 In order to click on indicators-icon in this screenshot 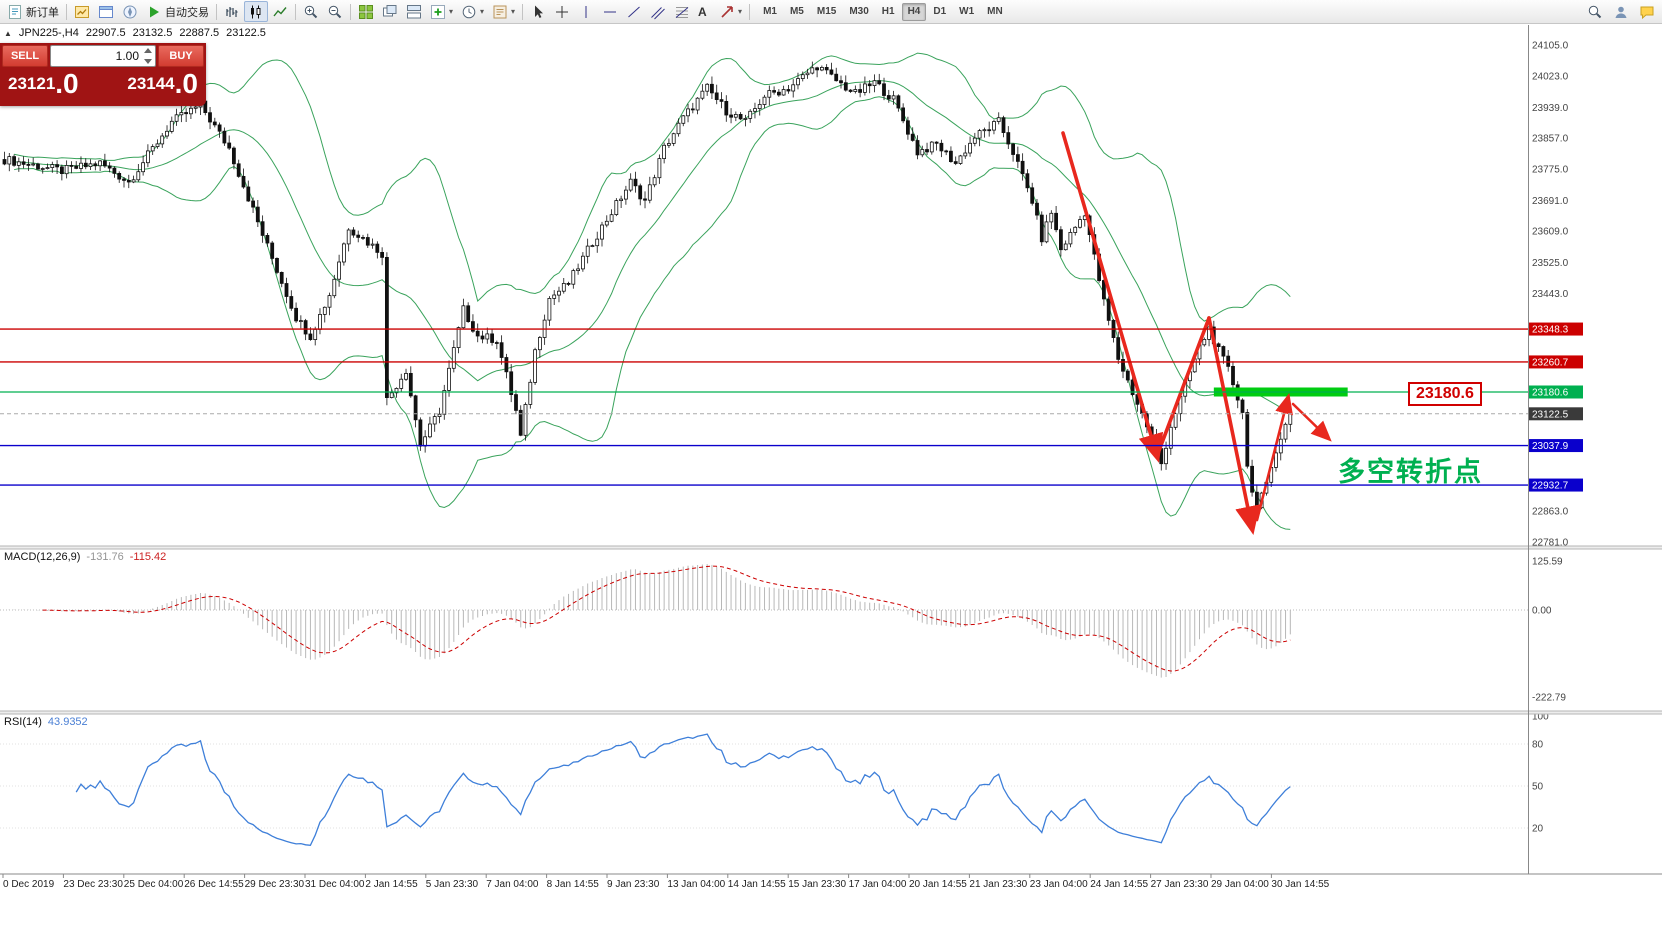, I will do `click(438, 11)`.